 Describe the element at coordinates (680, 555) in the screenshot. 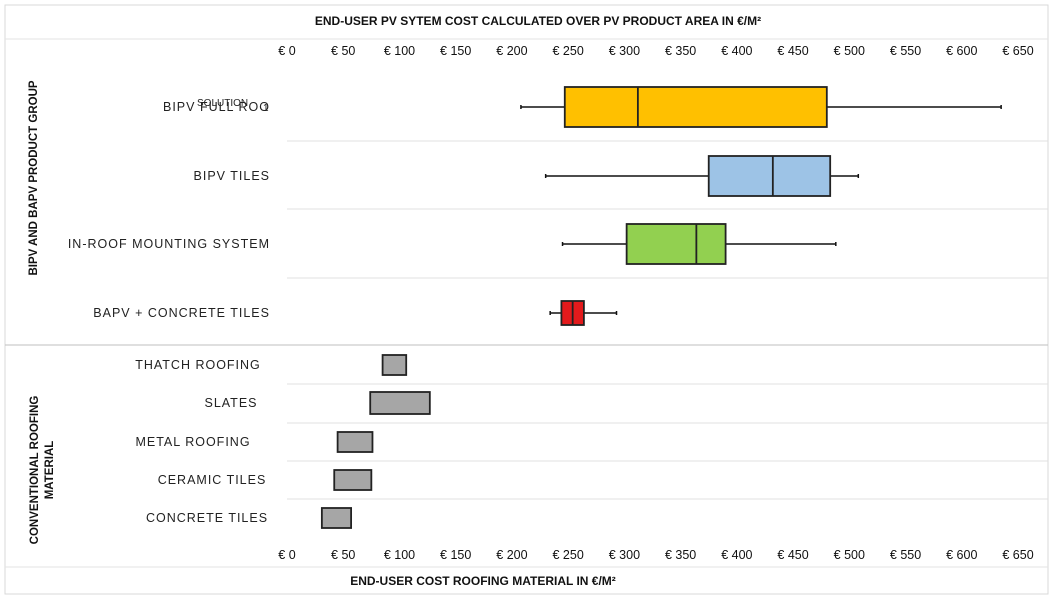

I see `bottom-tick-label: € 350` at that location.